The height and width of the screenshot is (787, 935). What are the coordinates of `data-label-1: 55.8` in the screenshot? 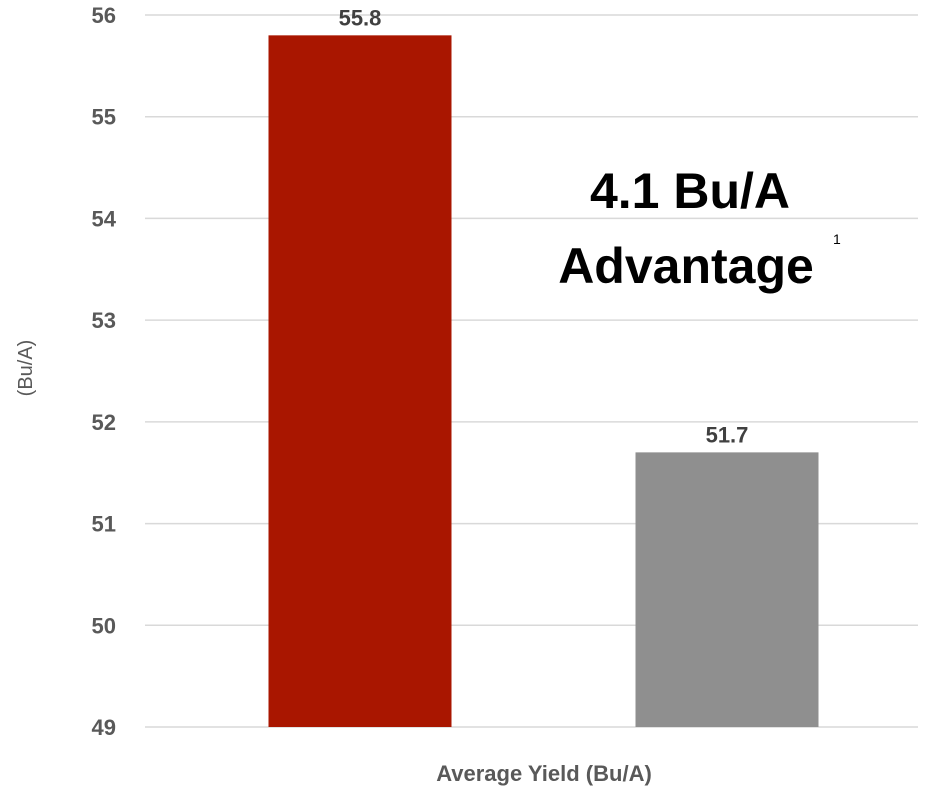 It's located at (360, 17).